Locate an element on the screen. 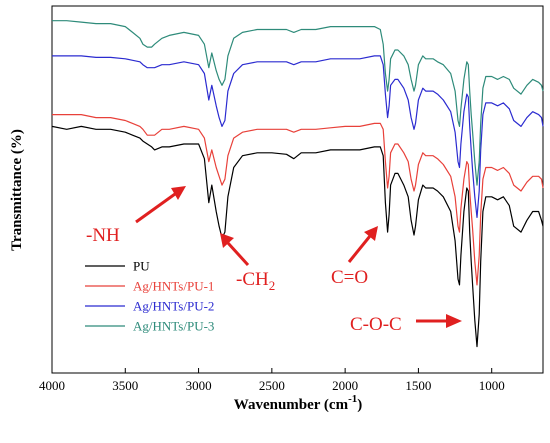 The height and width of the screenshot is (443, 550). annotation-c-o: C=O is located at coordinates (349, 277).